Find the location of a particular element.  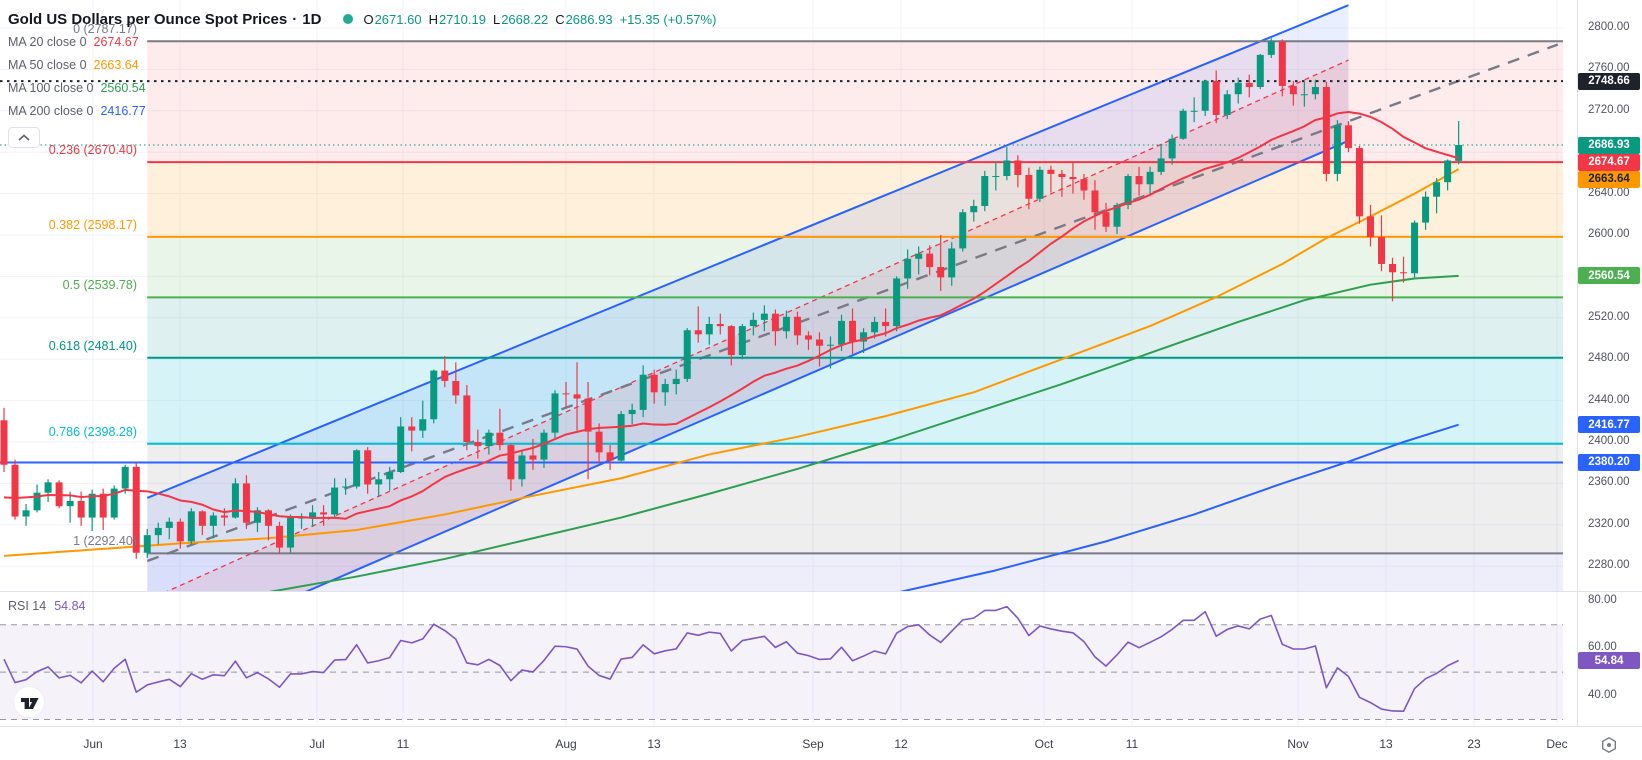

rsi-legend: RSI 14 54.84 is located at coordinates (47, 606).